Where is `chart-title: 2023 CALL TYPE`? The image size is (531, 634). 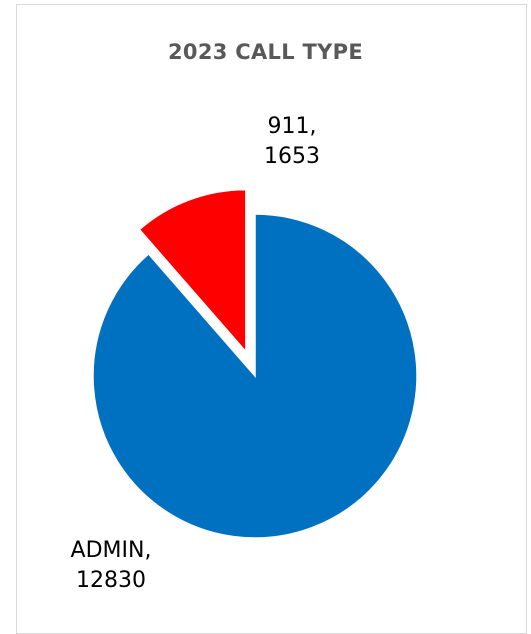
chart-title: 2023 CALL TYPE is located at coordinates (265, 52).